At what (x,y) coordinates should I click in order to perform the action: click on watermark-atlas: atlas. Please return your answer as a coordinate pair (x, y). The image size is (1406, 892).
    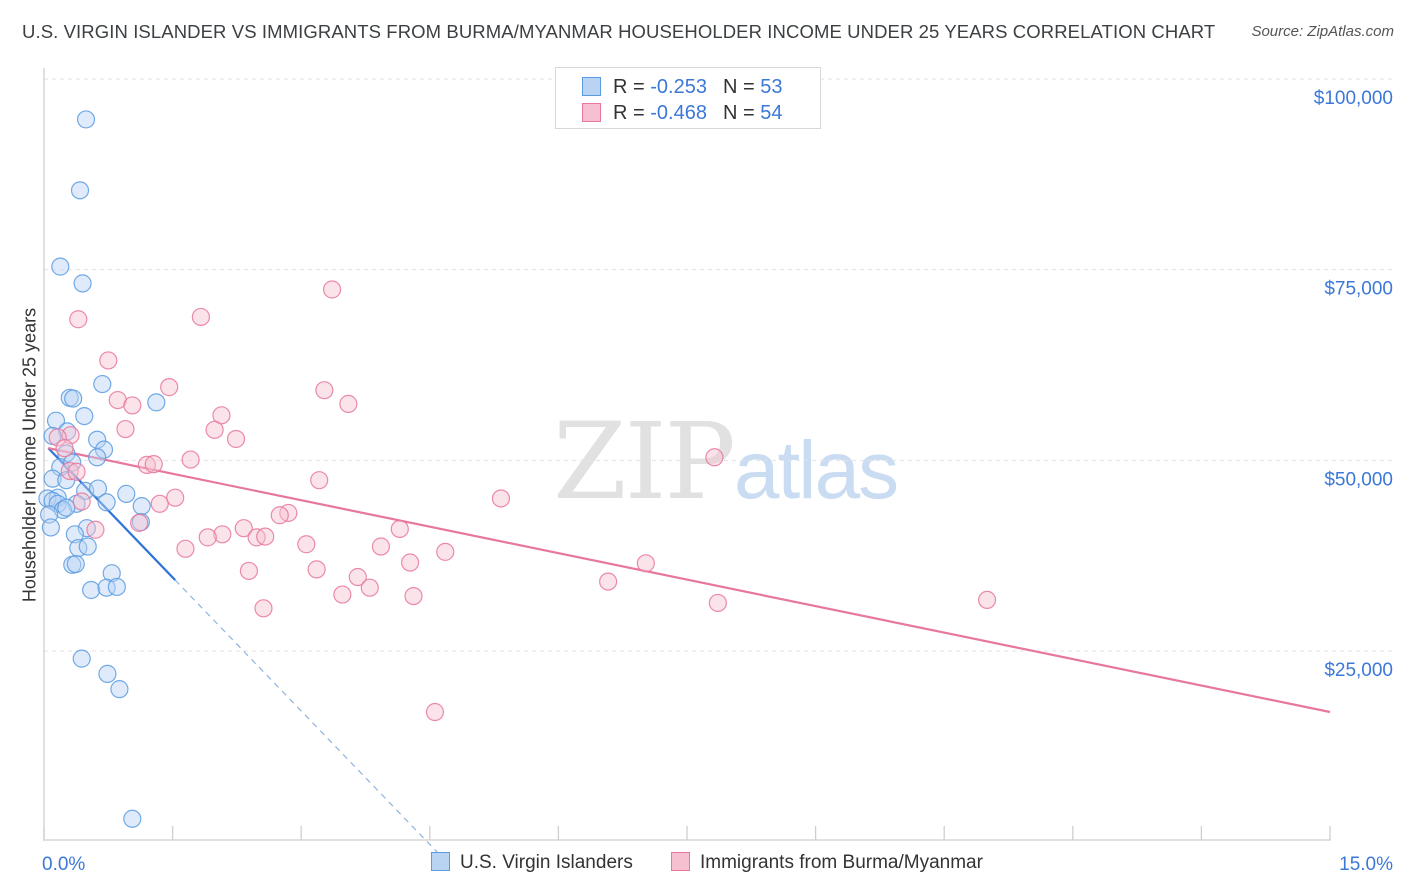
    Looking at the image, I should click on (816, 470).